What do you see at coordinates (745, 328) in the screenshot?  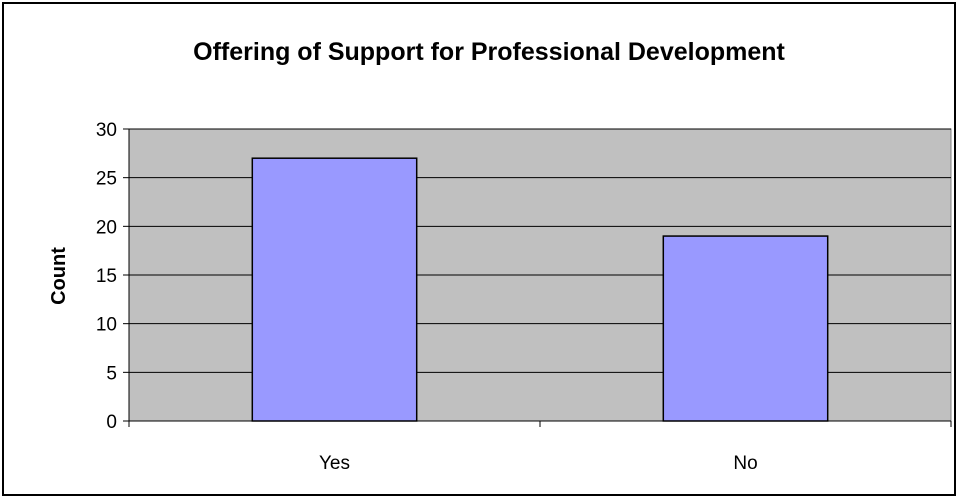 I see `bar-no` at bounding box center [745, 328].